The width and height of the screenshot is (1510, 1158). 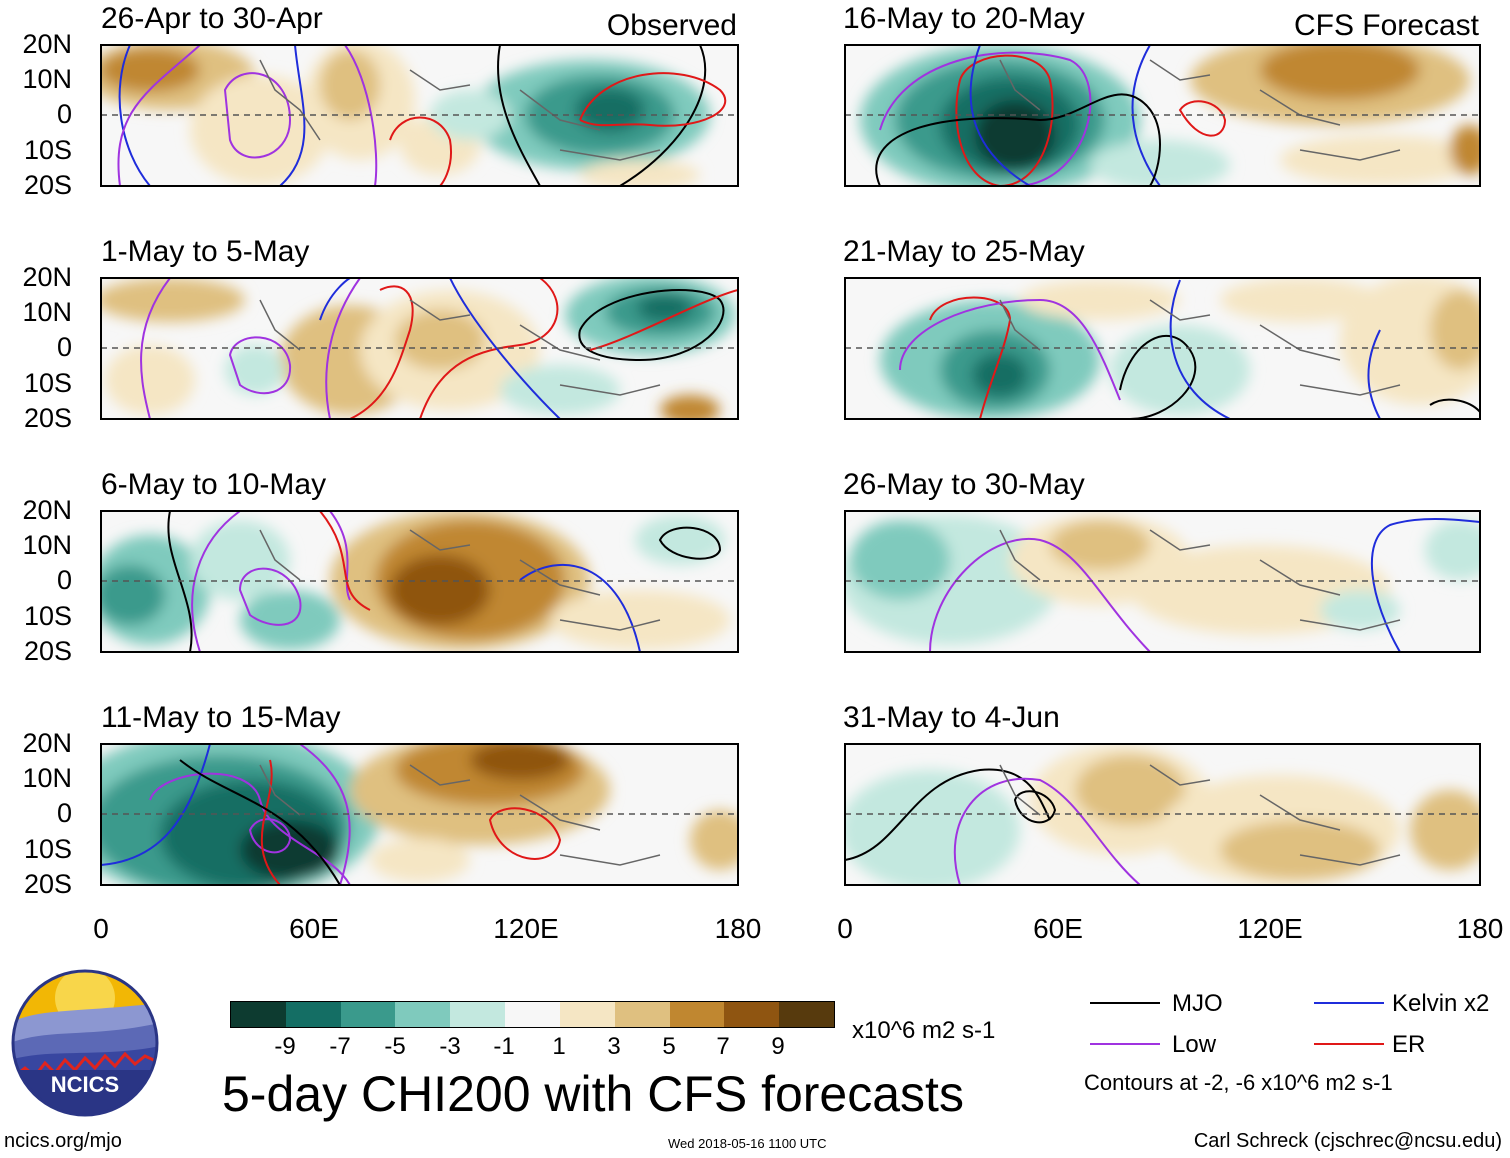 I want to click on ylabel-p2-10s: 10S, so click(x=47, y=383).